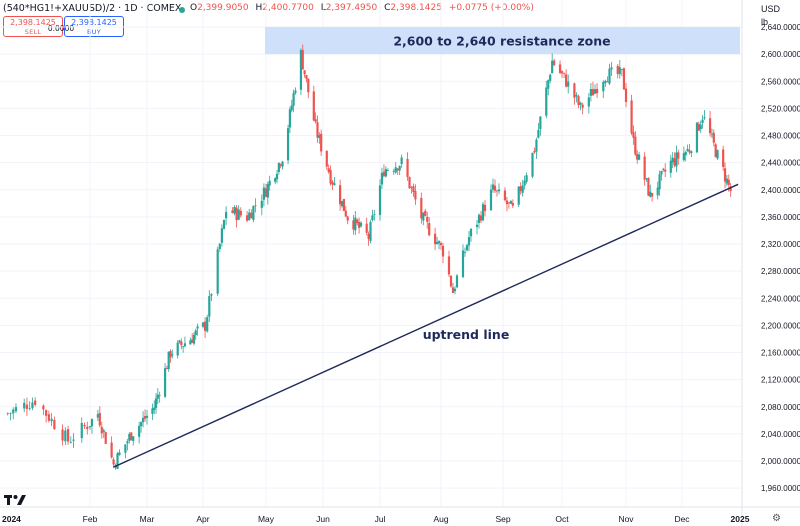 Image resolution: width=800 pixels, height=526 pixels. What do you see at coordinates (147, 519) in the screenshot?
I see `time-tick-label: Mar` at bounding box center [147, 519].